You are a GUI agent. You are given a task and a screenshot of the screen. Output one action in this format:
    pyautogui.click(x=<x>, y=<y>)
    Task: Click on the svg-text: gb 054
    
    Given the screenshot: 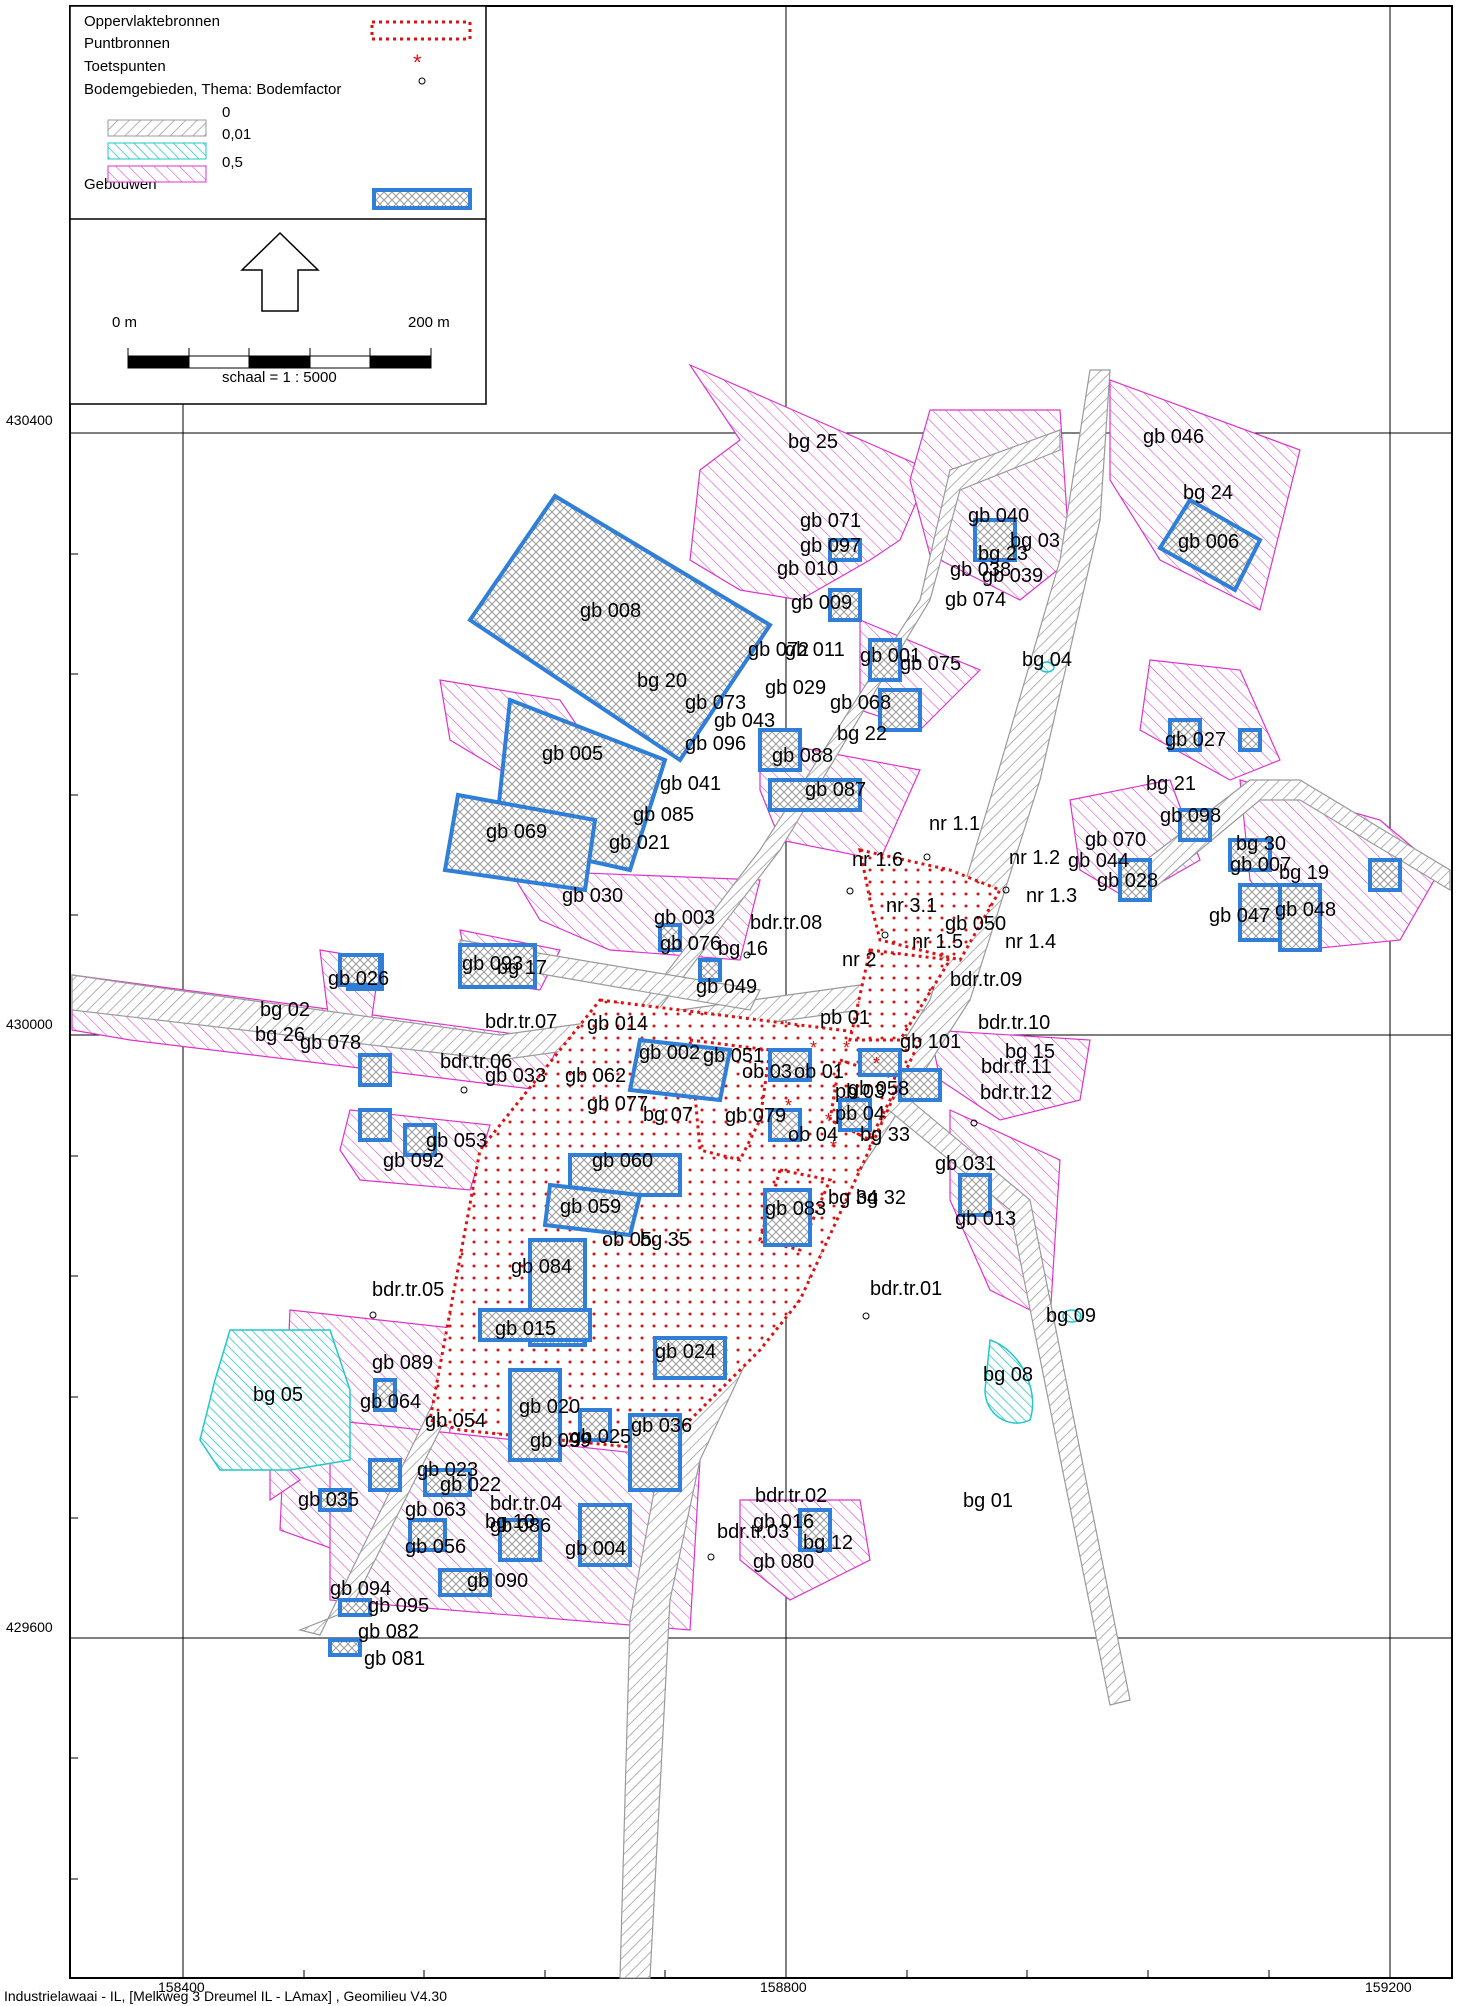 What is the action you would take?
    pyautogui.click(x=455, y=1421)
    